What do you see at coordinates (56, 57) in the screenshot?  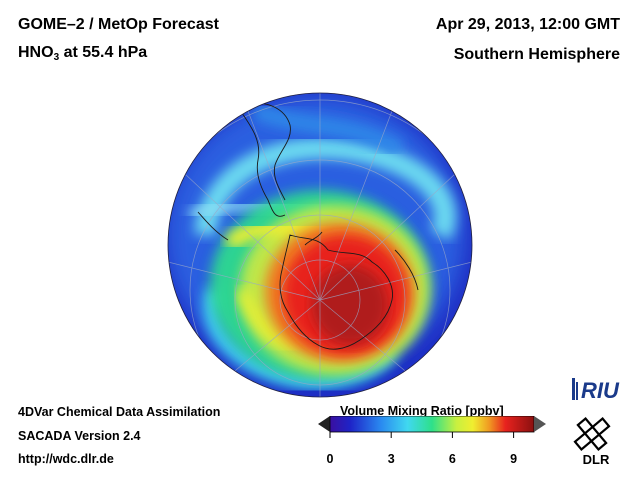 I see `species-subscript: 3` at bounding box center [56, 57].